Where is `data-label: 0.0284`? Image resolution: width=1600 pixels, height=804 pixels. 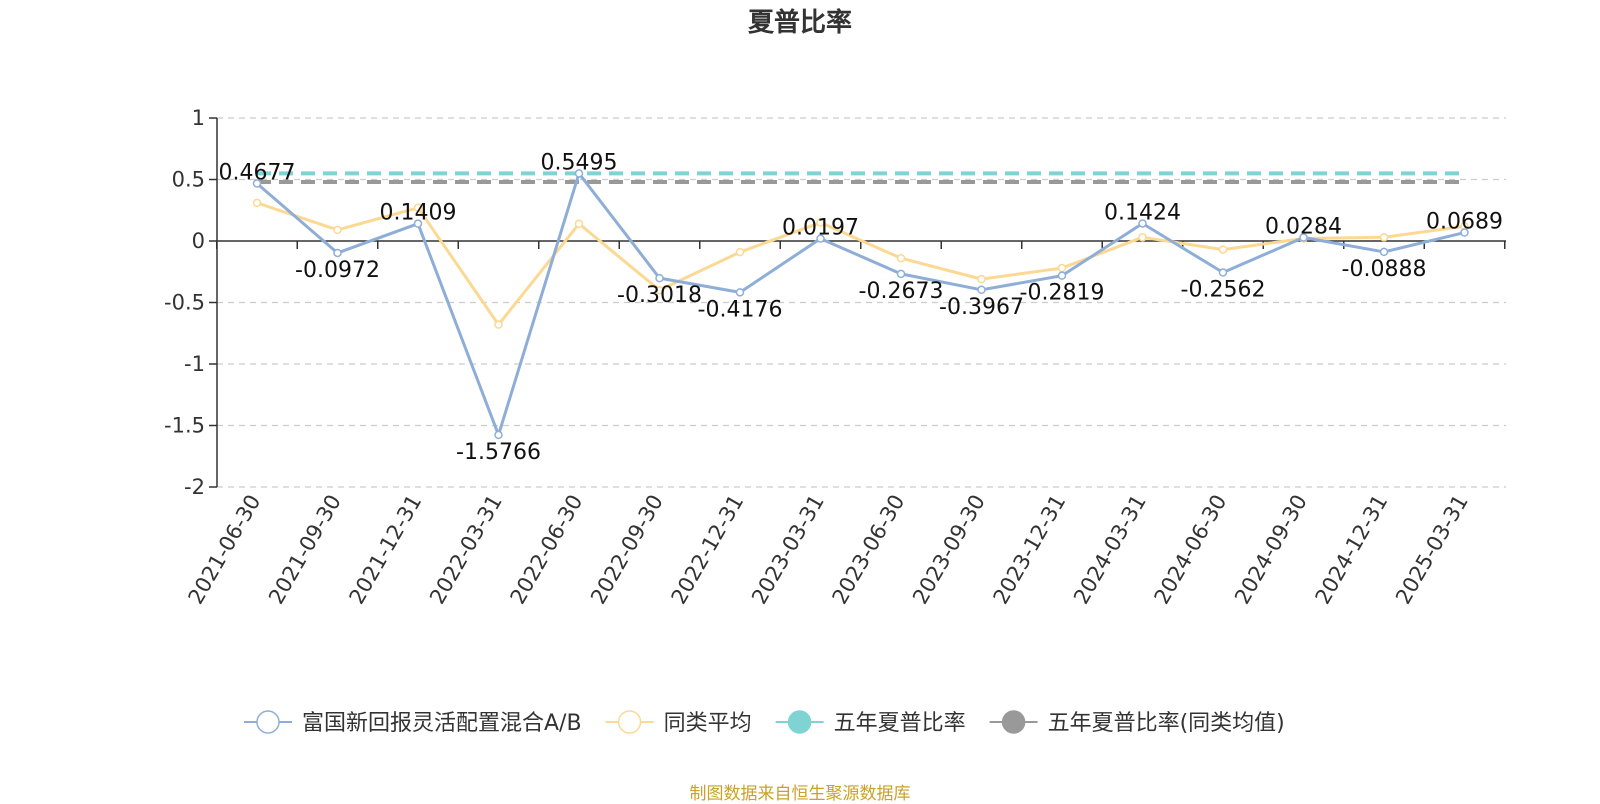 data-label: 0.0284 is located at coordinates (1303, 227).